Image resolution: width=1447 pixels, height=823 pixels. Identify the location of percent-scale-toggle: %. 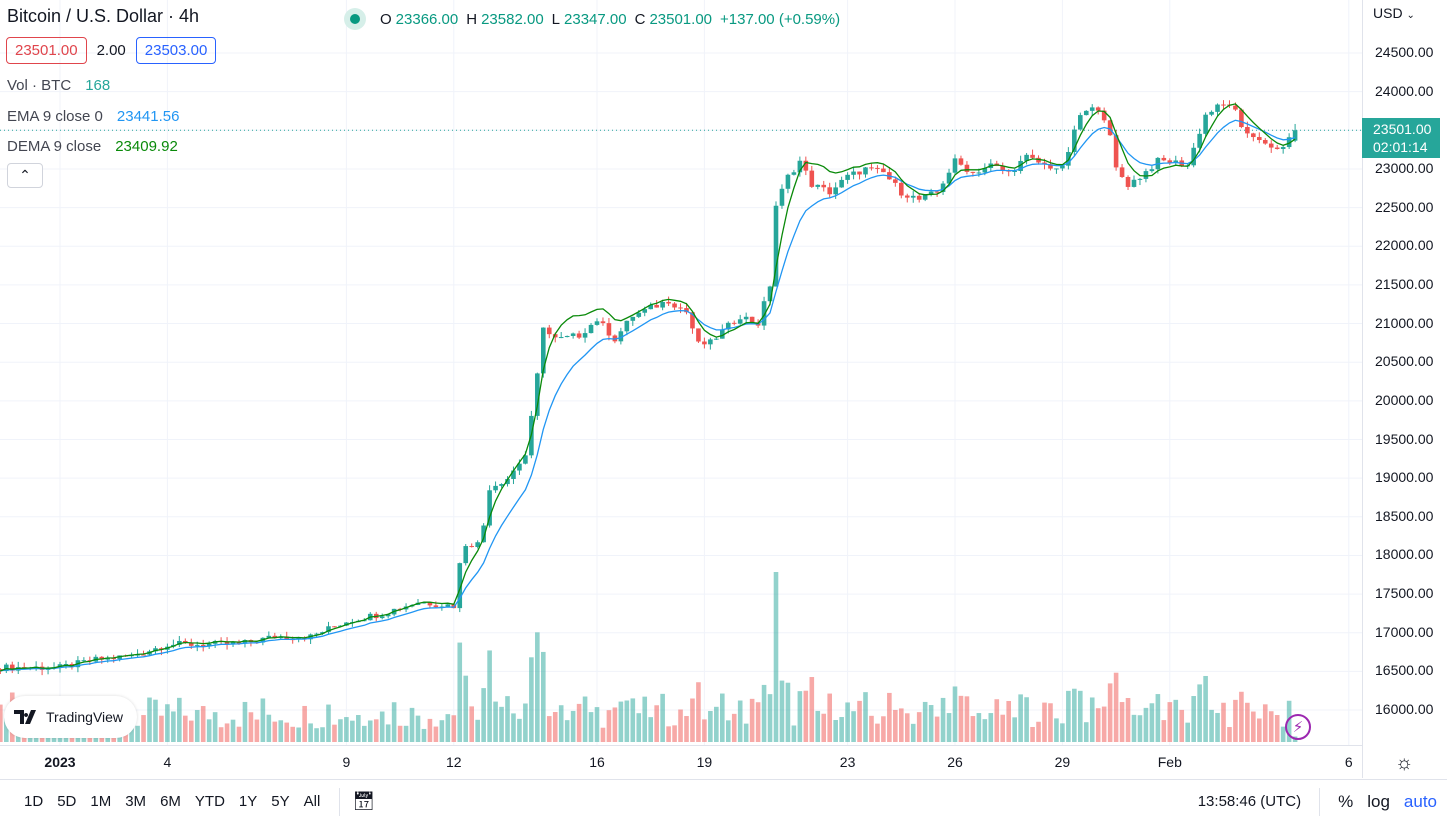
(1346, 801).